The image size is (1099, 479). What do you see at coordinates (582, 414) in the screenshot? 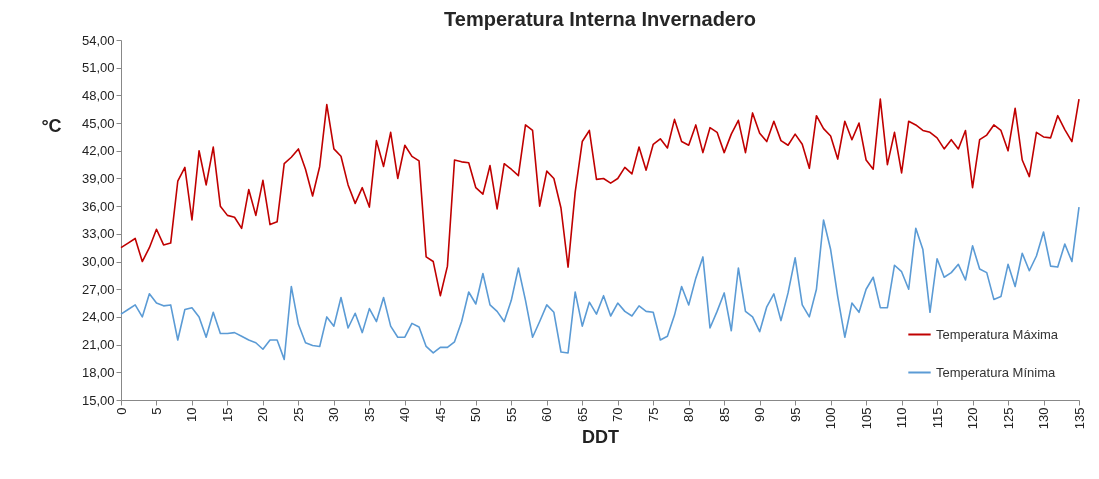
I see `x-tick-label: 65` at bounding box center [582, 414].